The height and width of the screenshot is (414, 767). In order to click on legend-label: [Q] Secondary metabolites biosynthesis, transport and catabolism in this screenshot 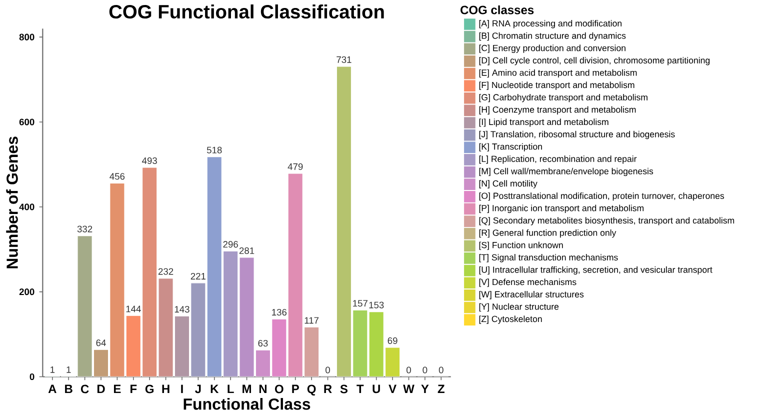, I will do `click(606, 221)`.